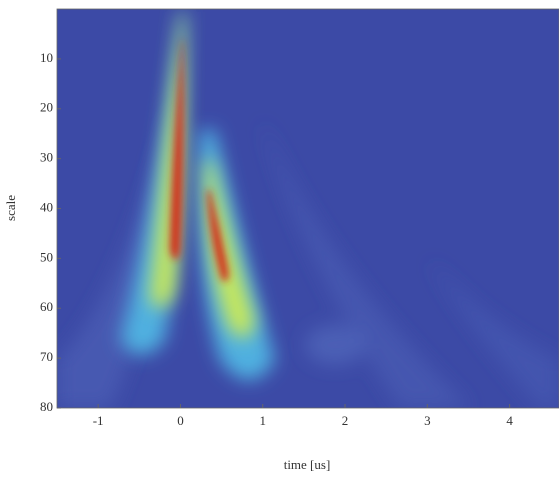 This screenshot has height=487, width=559. What do you see at coordinates (46, 206) in the screenshot?
I see `y-tick-label: 40` at bounding box center [46, 206].